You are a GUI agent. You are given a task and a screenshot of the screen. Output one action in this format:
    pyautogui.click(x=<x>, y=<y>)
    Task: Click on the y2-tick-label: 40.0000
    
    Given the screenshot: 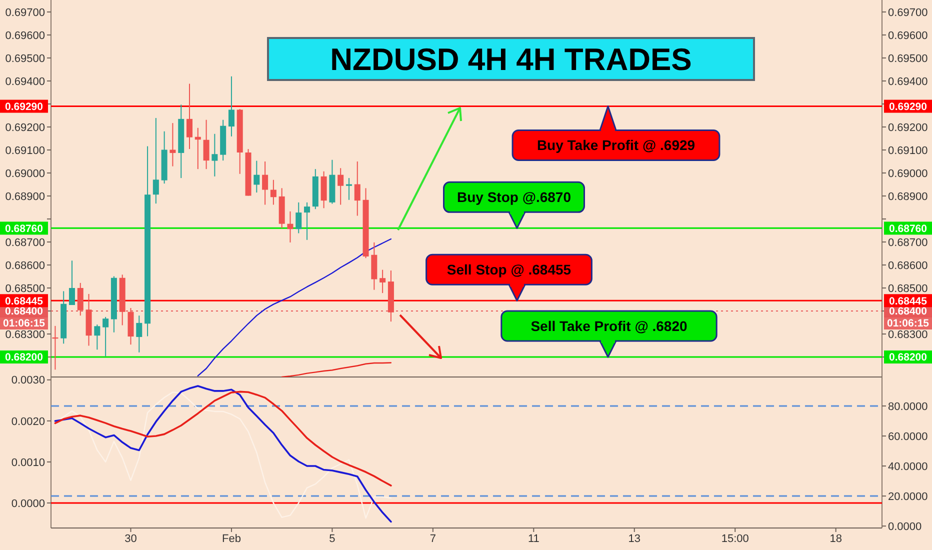 What is the action you would take?
    pyautogui.click(x=908, y=466)
    